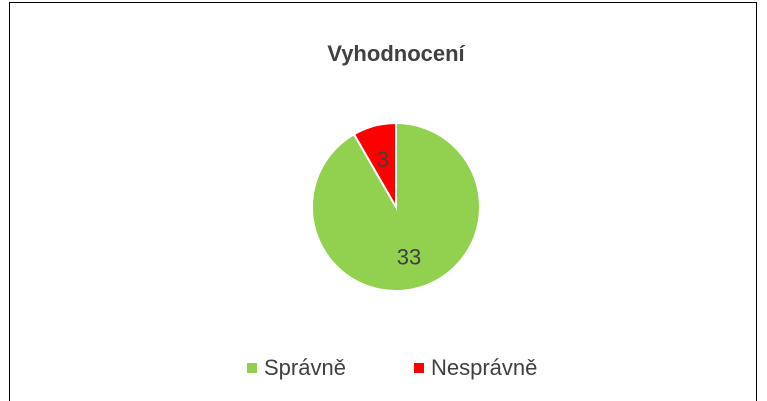  Describe the element at coordinates (396, 53) in the screenshot. I see `chart-title: Vyhodnocení` at that location.